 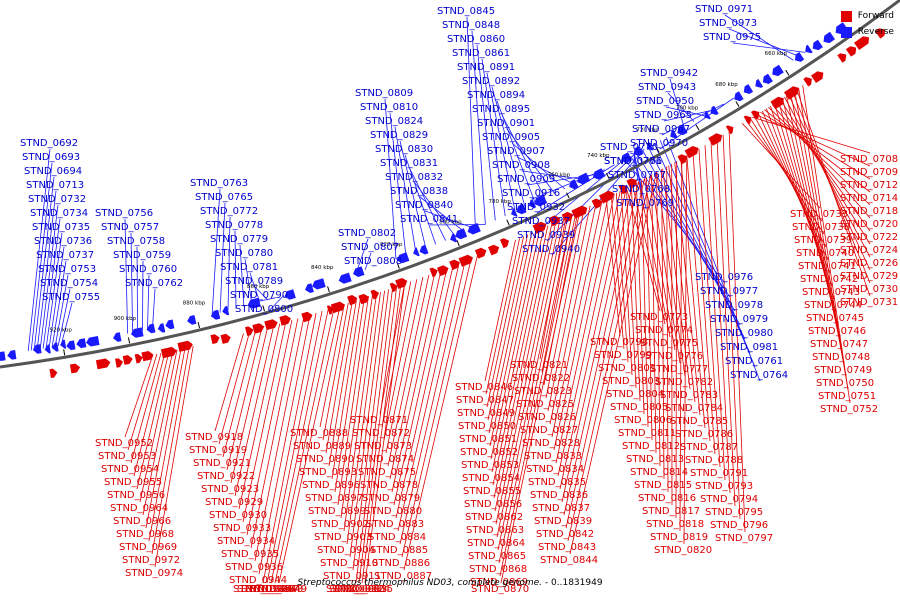 I want to click on reverse-gene-label: STND_0970, so click(x=659, y=143).